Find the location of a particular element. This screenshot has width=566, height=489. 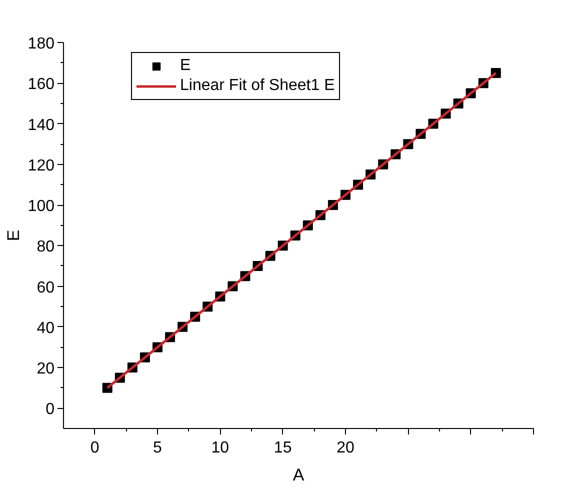

x-axis-title: A is located at coordinates (298, 475).